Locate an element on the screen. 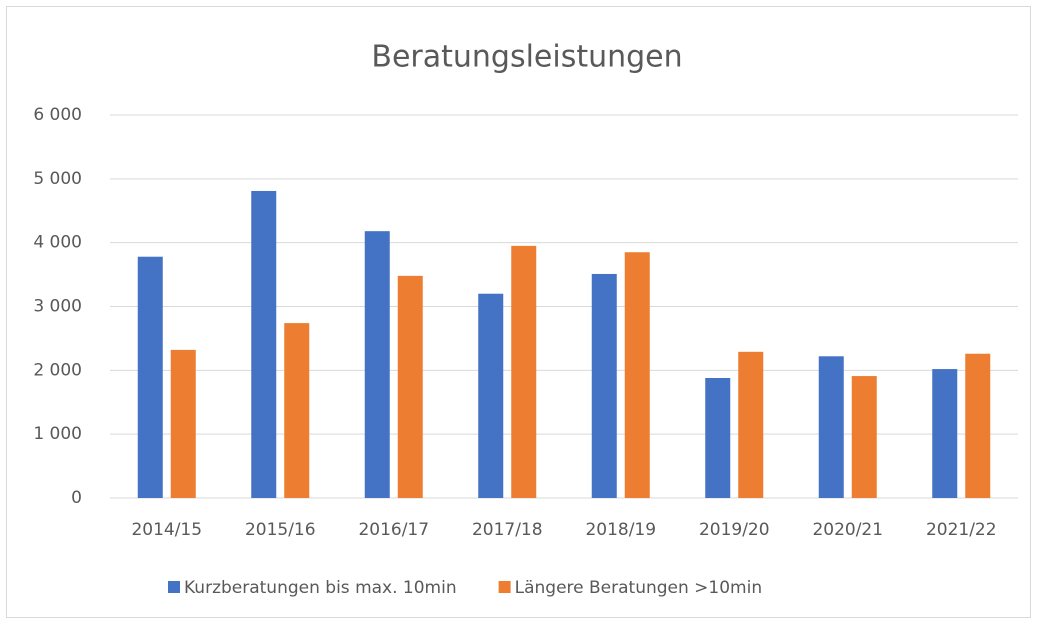 This screenshot has height=624, width=1037. y-tick-label: 5 000 is located at coordinates (57, 179).